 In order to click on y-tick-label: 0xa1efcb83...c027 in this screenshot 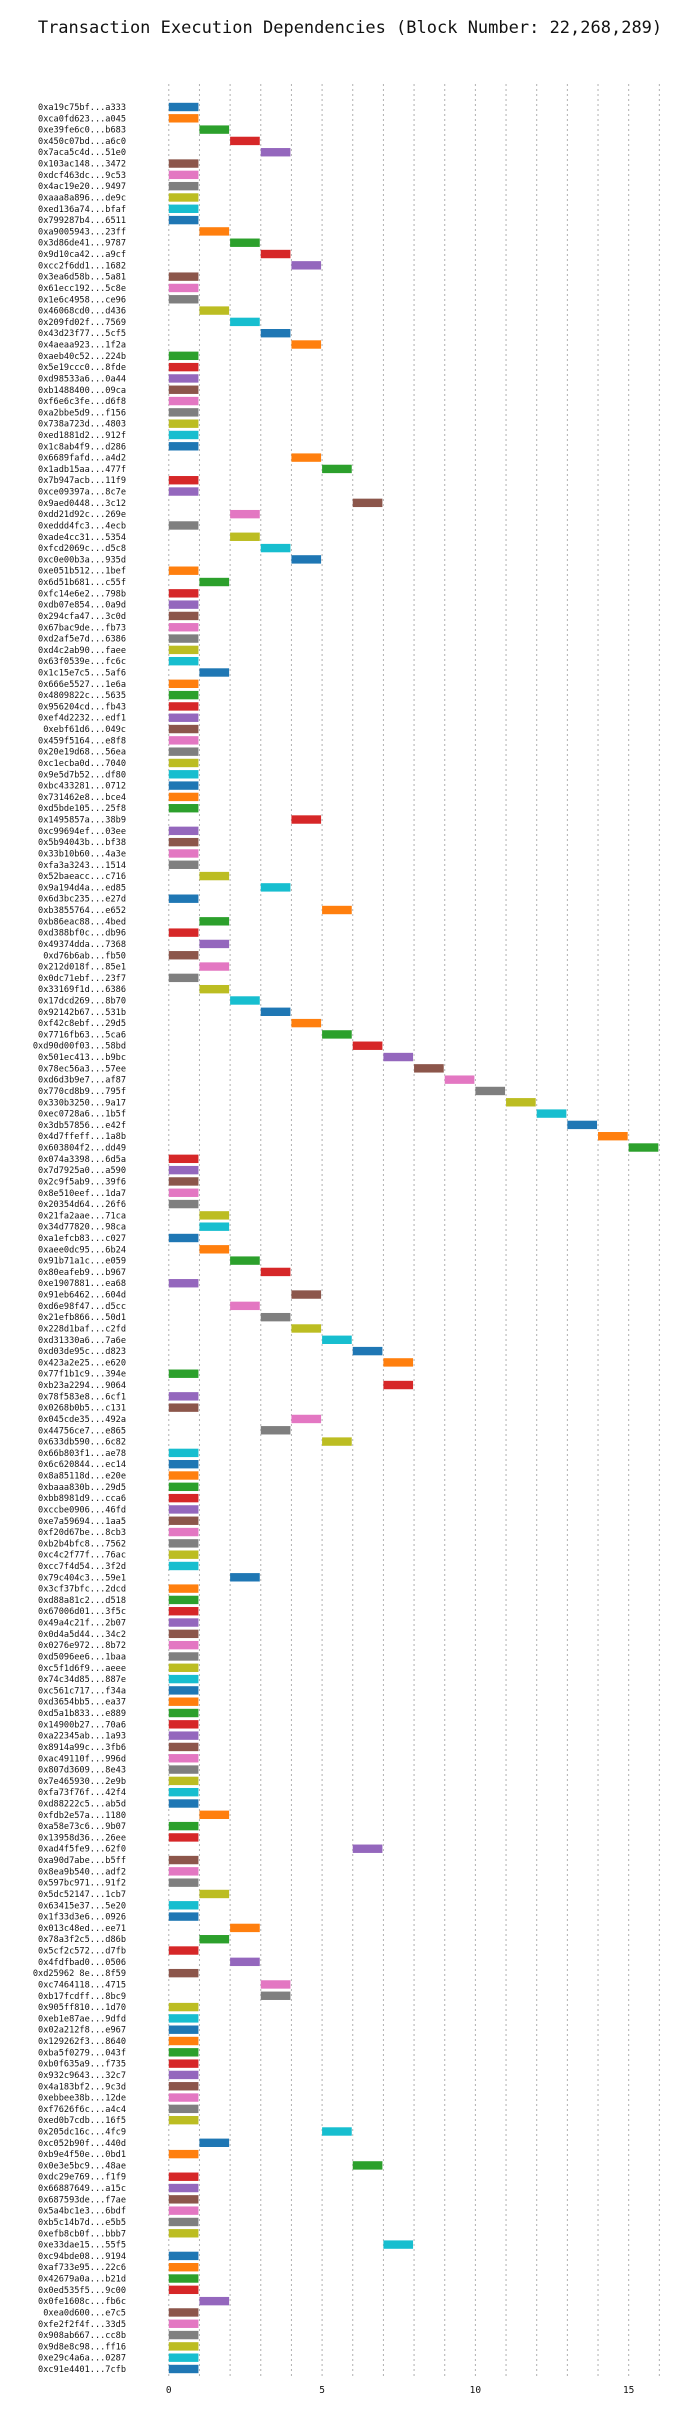, I will do `click(82, 1239)`.